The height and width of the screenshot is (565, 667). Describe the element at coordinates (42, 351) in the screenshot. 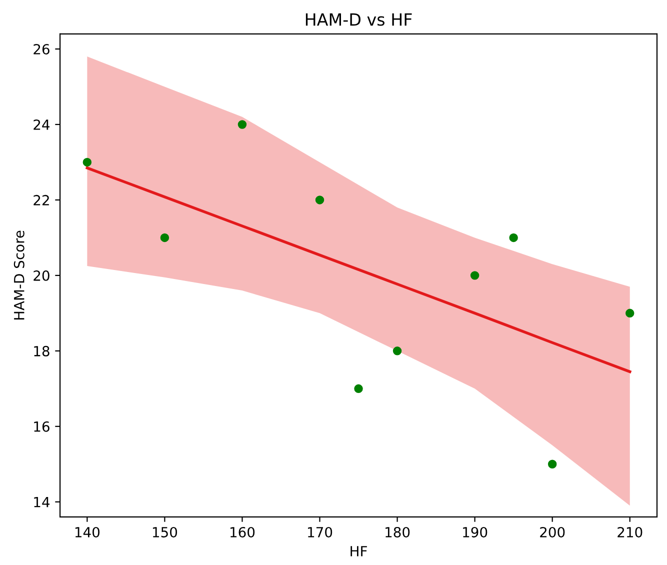

I see `y-tick-label: 18` at that location.